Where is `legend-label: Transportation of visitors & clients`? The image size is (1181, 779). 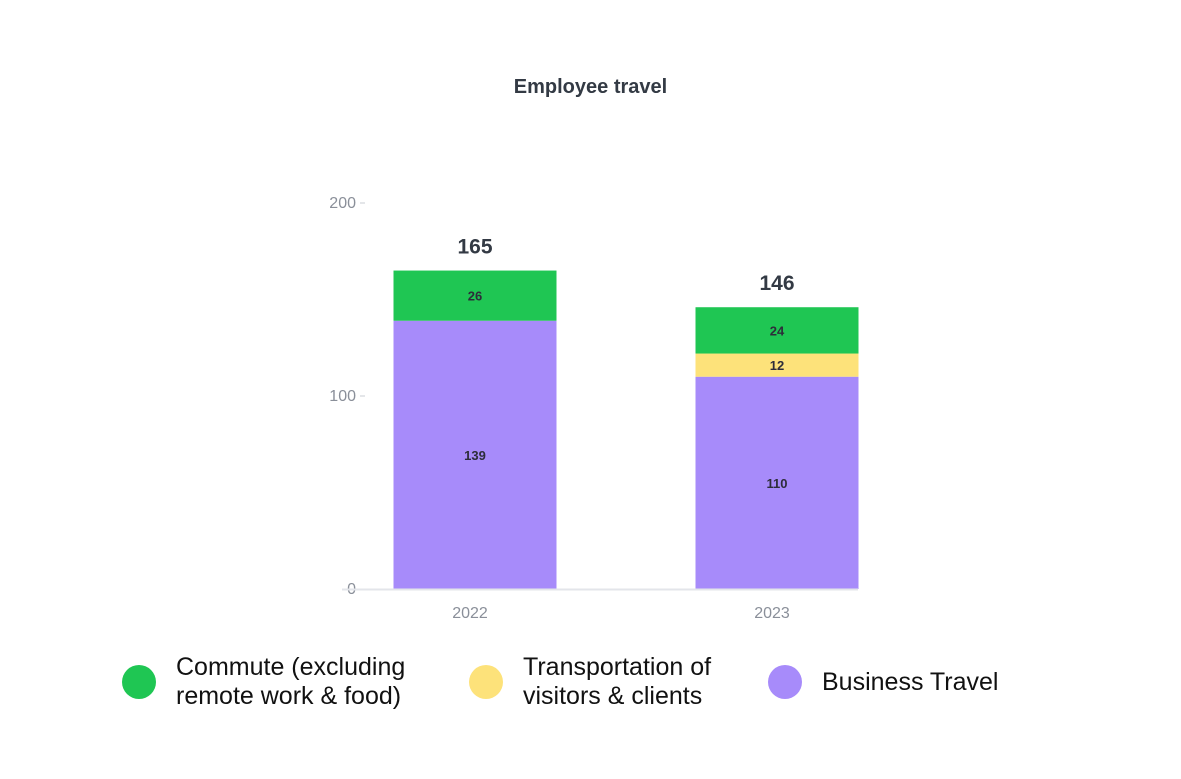 legend-label: Transportation of visitors & clients is located at coordinates (617, 682).